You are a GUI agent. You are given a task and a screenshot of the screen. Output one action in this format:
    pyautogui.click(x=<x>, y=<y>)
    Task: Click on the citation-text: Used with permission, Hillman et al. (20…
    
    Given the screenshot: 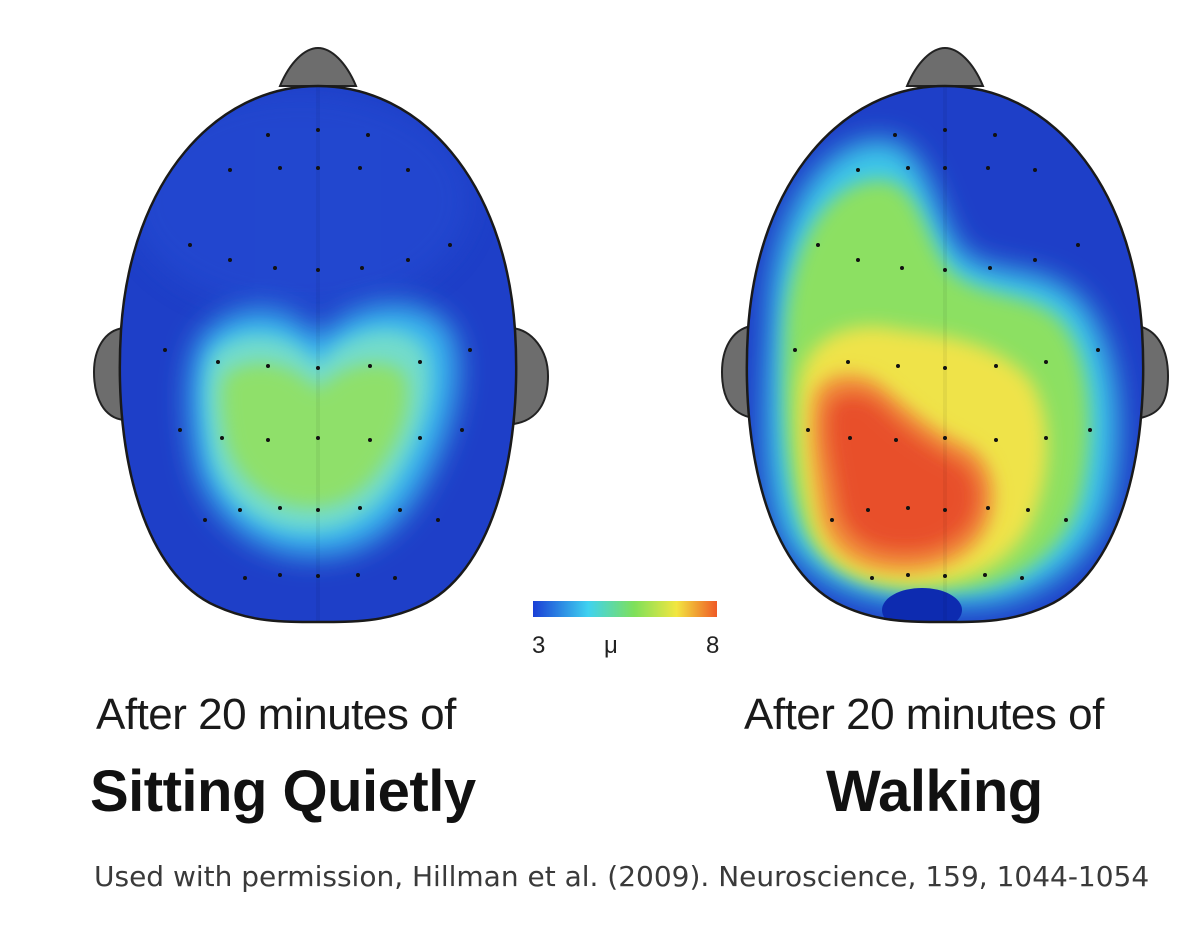 What is the action you would take?
    pyautogui.click(x=622, y=876)
    